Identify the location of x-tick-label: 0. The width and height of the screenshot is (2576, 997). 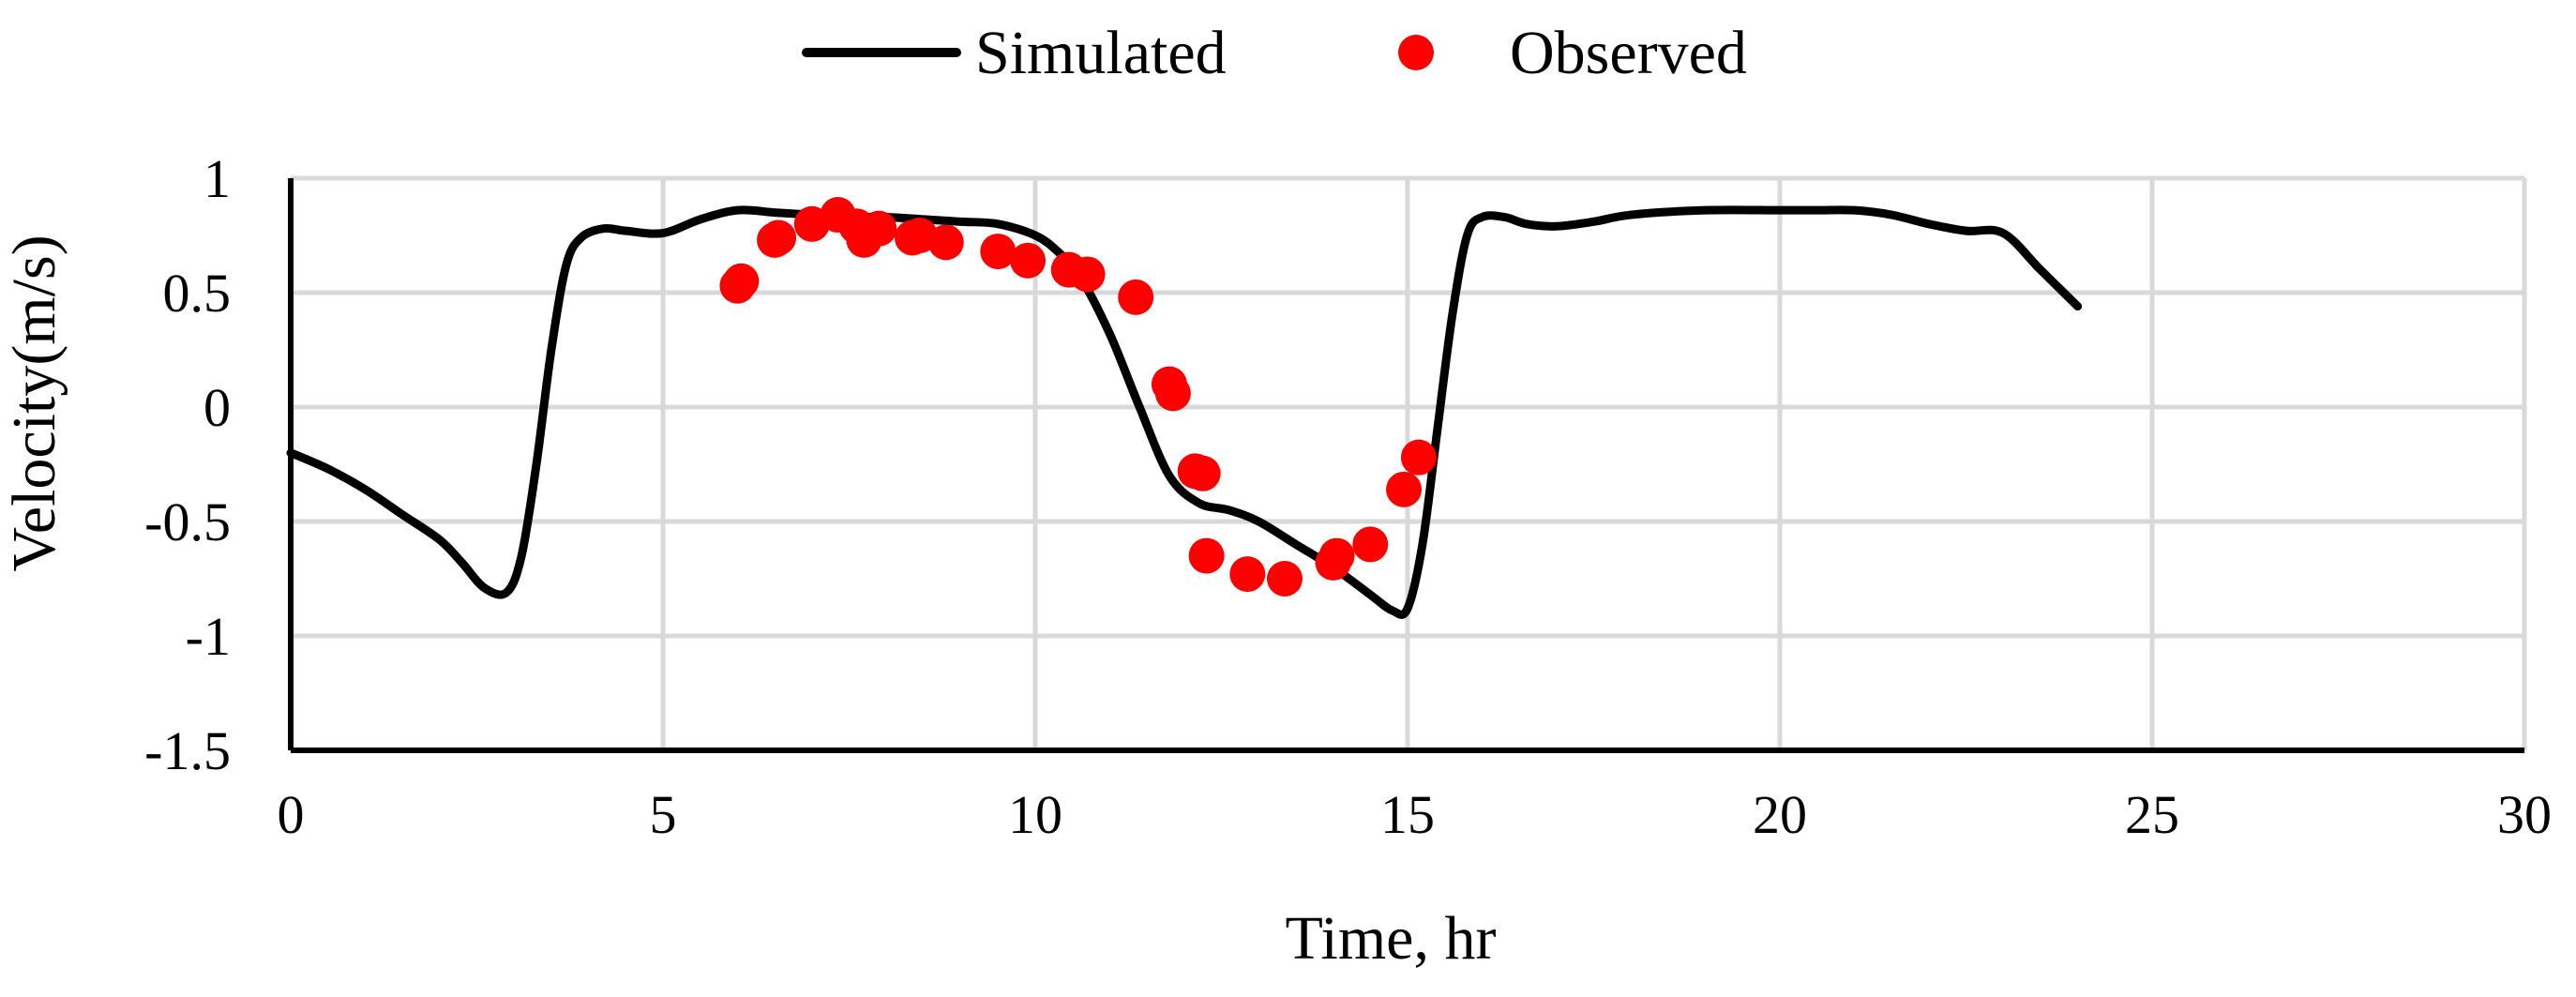
(291, 814).